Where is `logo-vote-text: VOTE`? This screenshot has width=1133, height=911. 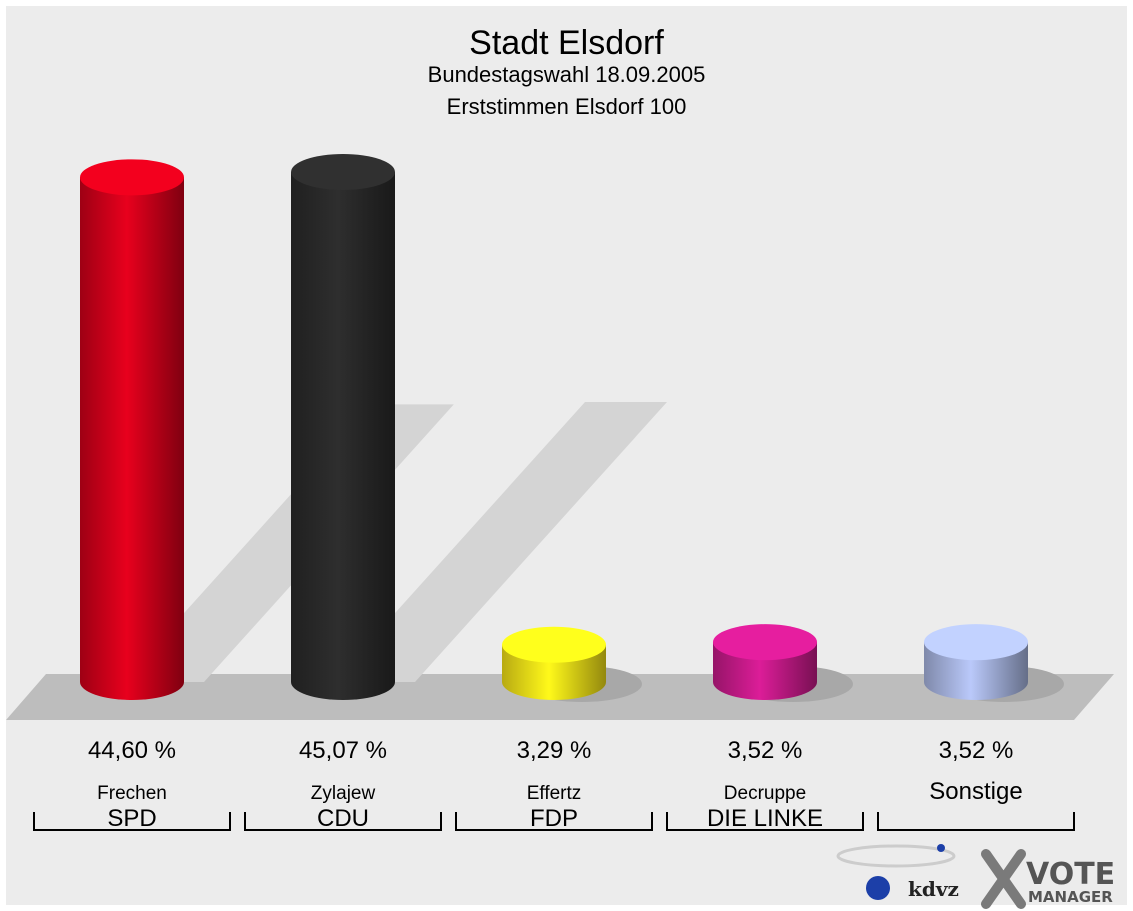 logo-vote-text: VOTE is located at coordinates (1070, 874).